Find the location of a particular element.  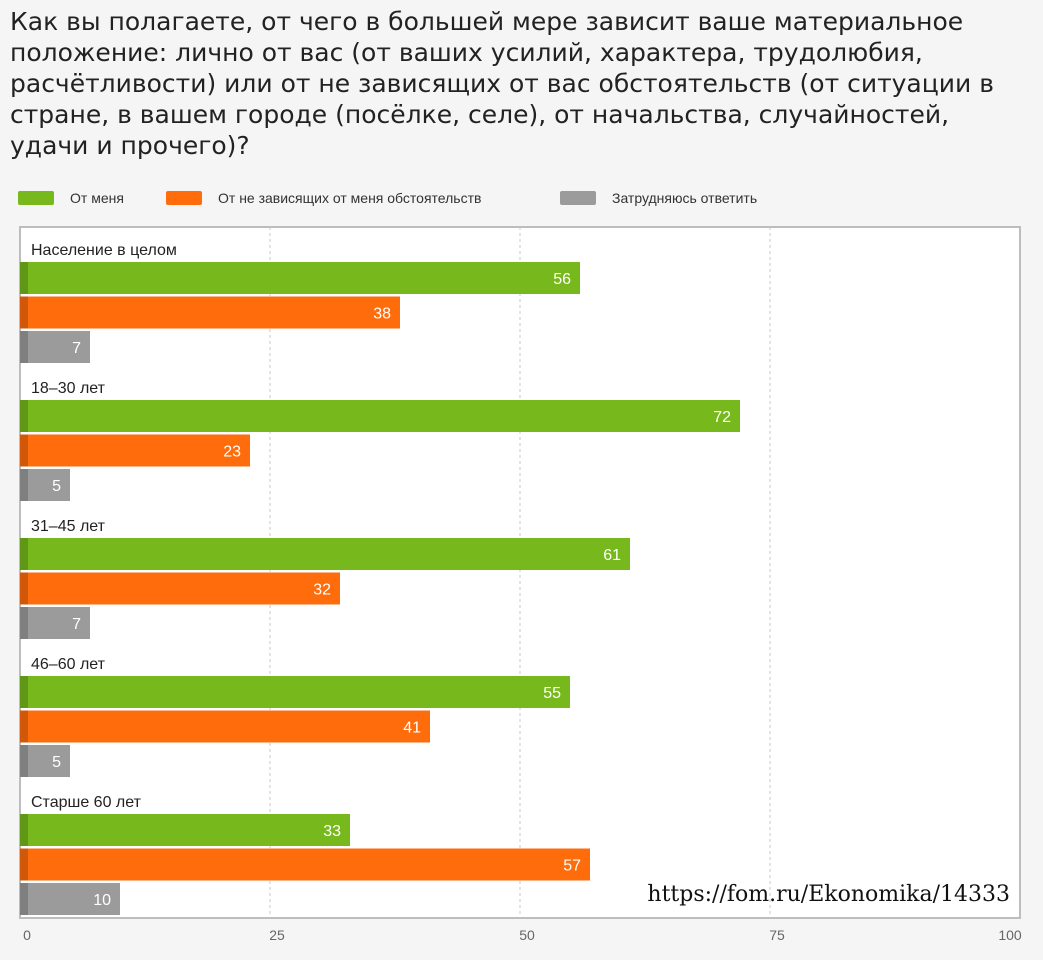

x-tick-label: 100 is located at coordinates (1010, 935).